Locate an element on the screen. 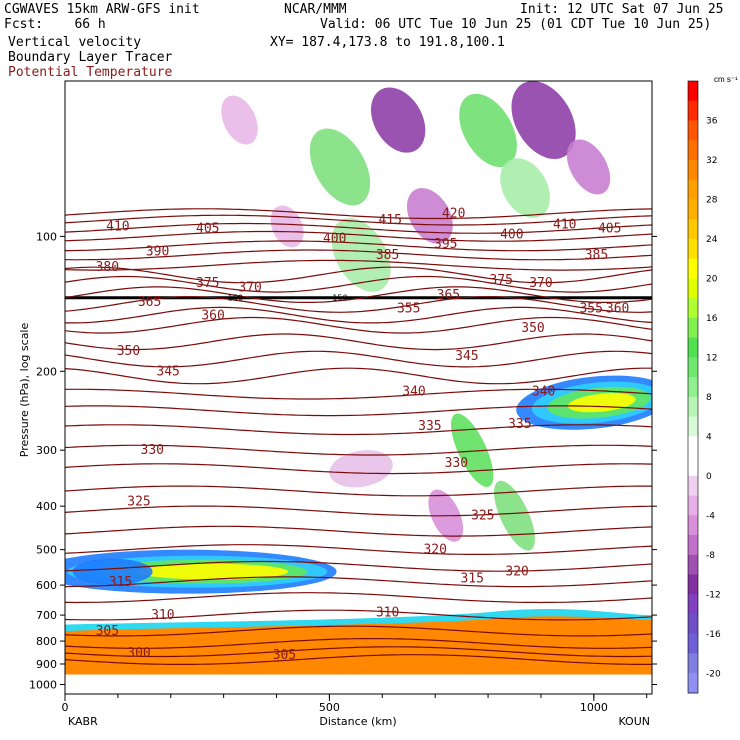 Image resolution: width=740 pixels, height=740 pixels. theta-label: 360 is located at coordinates (212, 315).